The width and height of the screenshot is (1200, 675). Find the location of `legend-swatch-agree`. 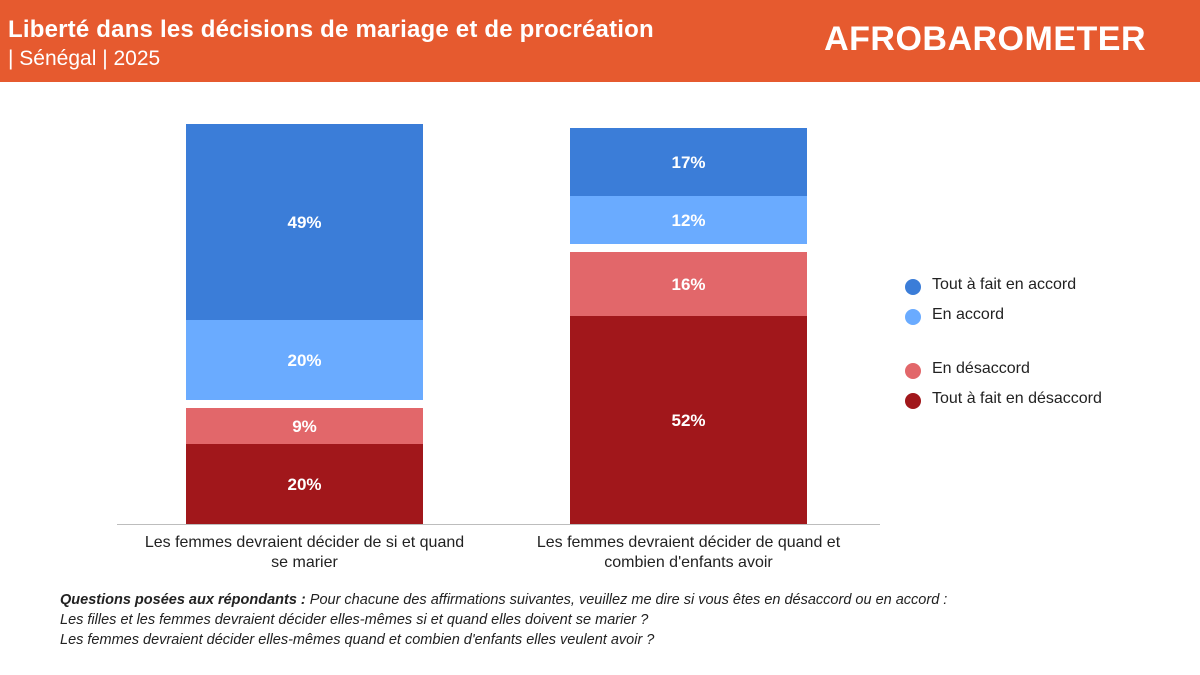

legend-swatch-agree is located at coordinates (913, 317).